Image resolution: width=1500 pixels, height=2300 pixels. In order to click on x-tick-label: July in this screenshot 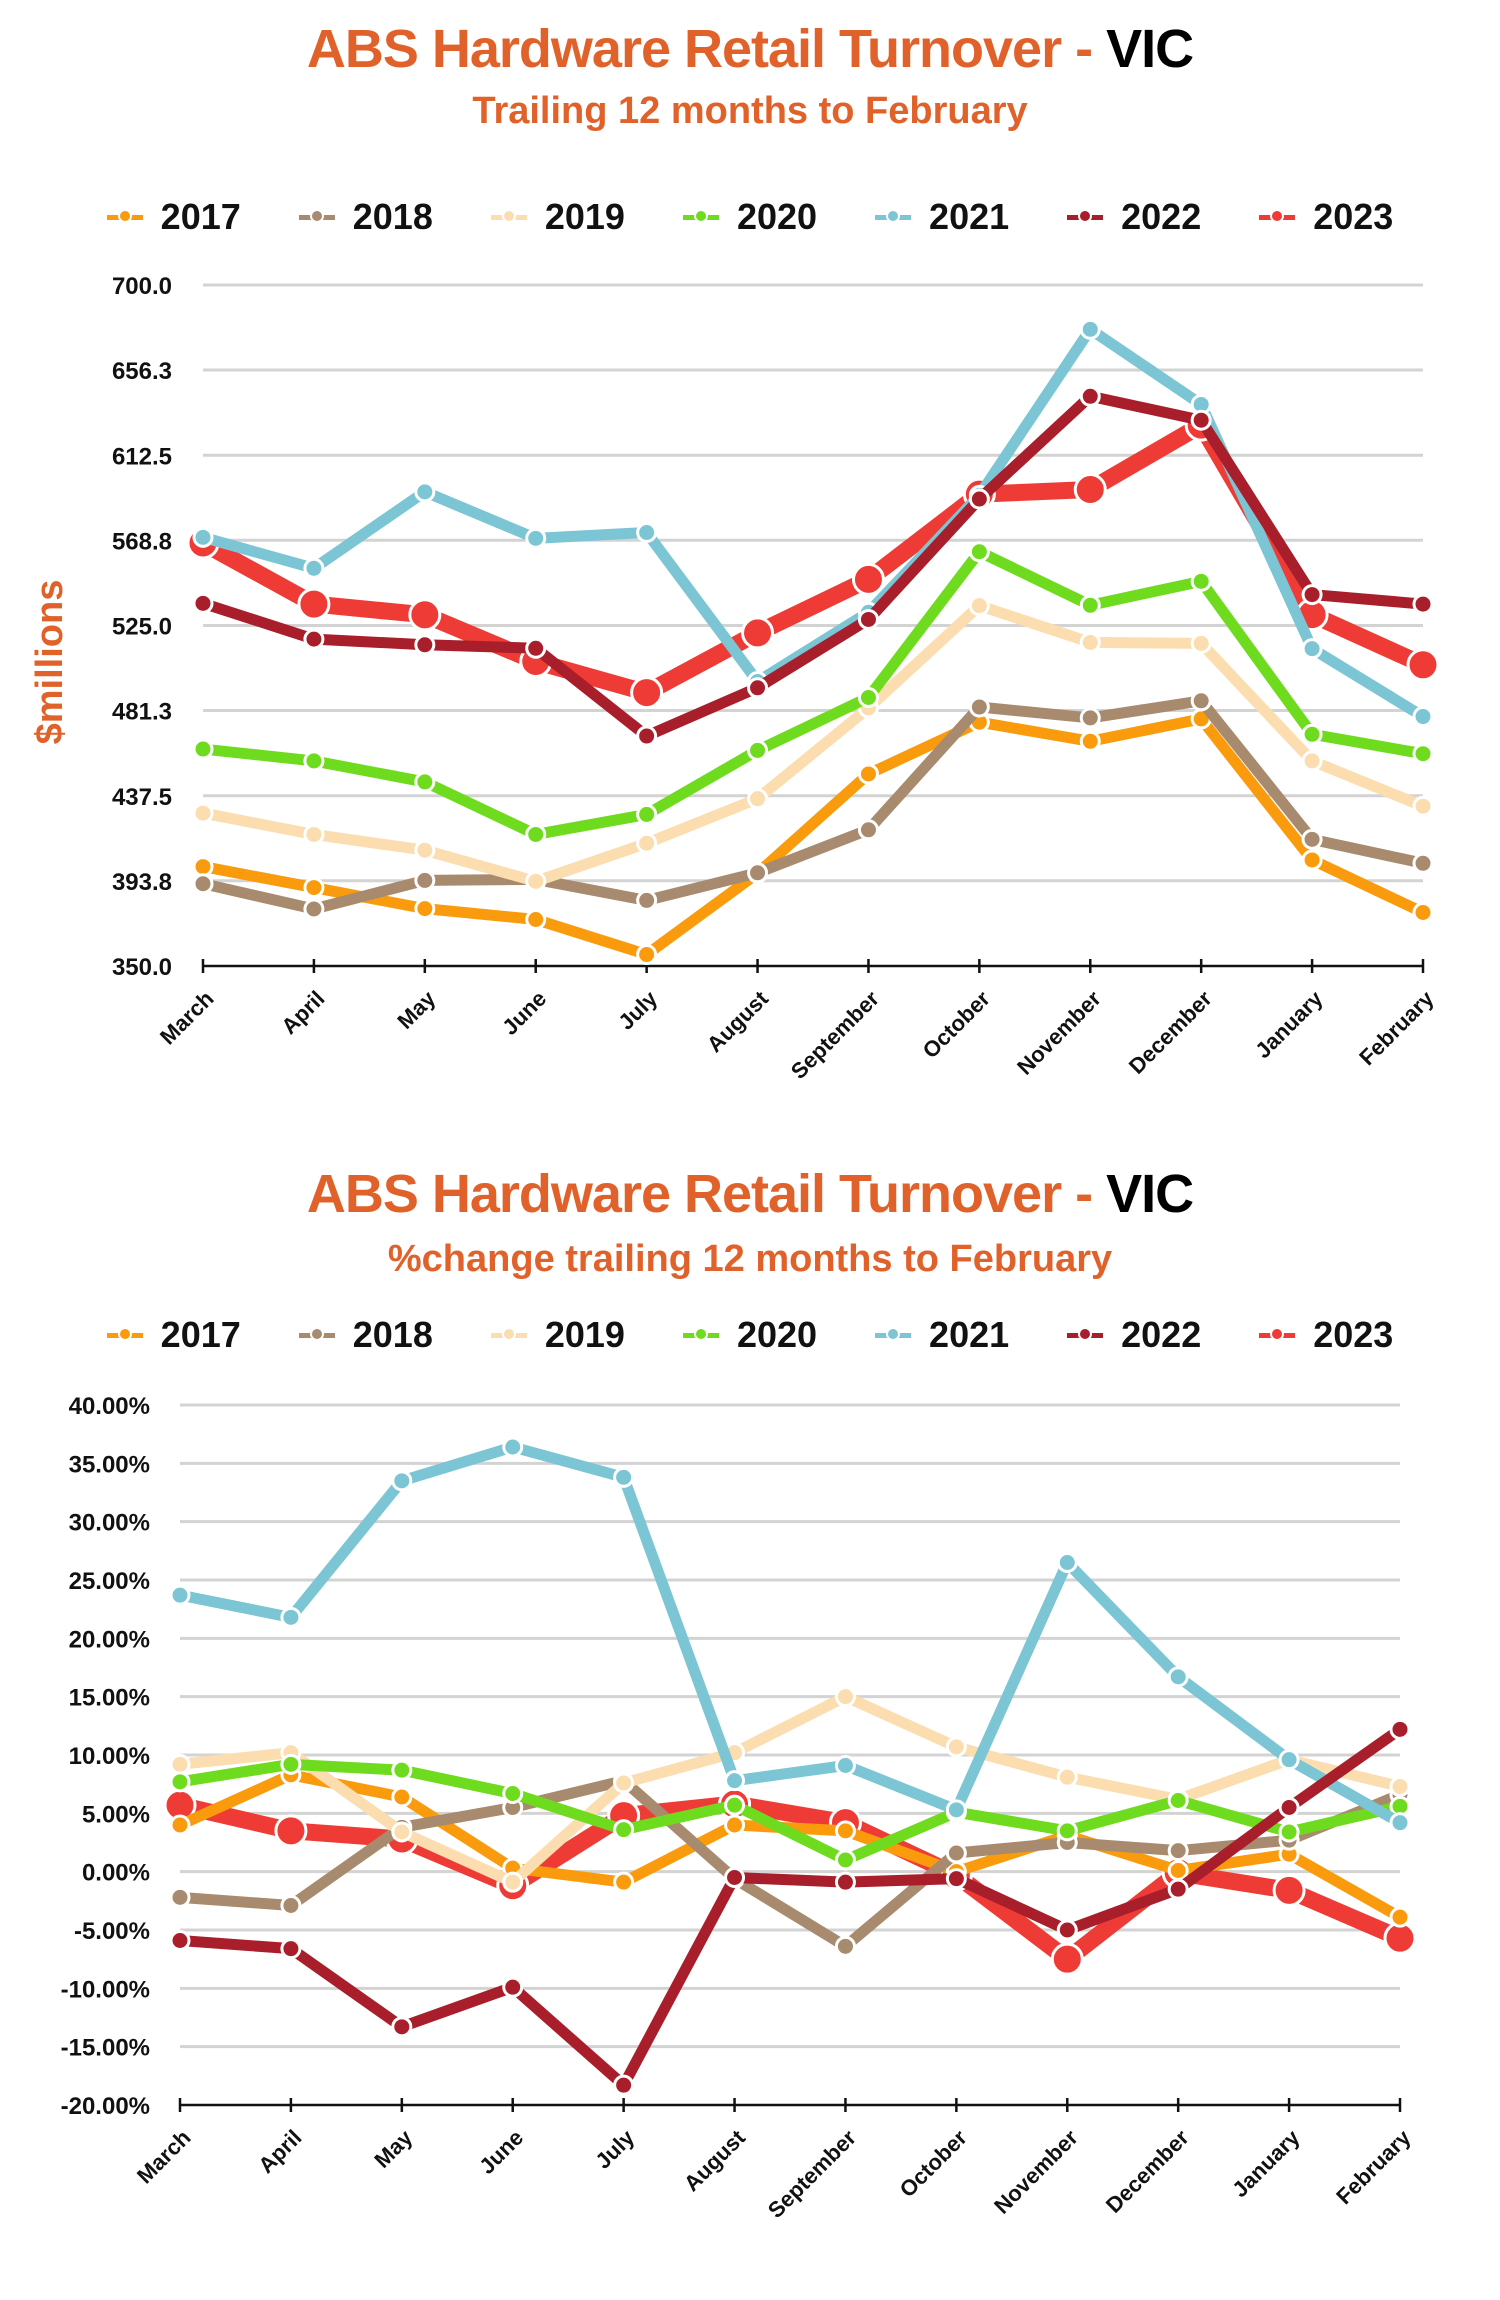, I will do `click(637, 1009)`.